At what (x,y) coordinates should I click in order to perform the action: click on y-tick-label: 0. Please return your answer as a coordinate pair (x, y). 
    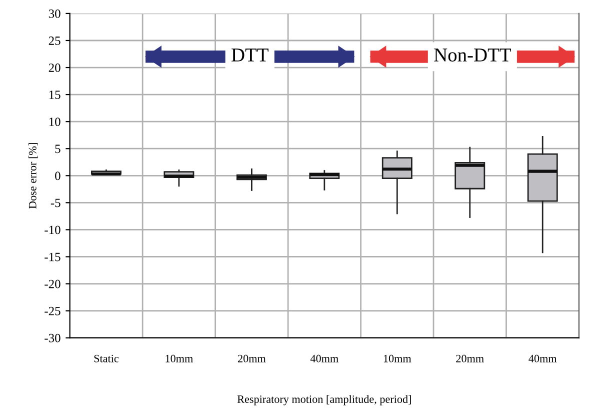
    Looking at the image, I should click on (57, 176).